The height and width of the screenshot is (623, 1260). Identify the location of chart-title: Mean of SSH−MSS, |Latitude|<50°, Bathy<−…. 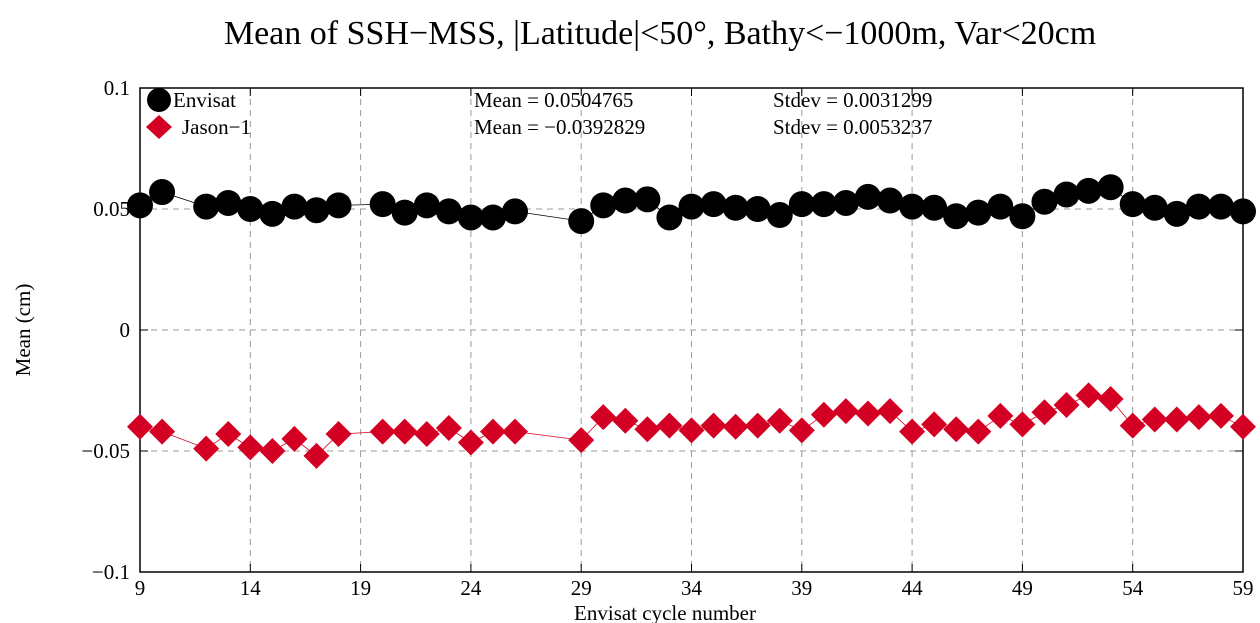
(660, 33).